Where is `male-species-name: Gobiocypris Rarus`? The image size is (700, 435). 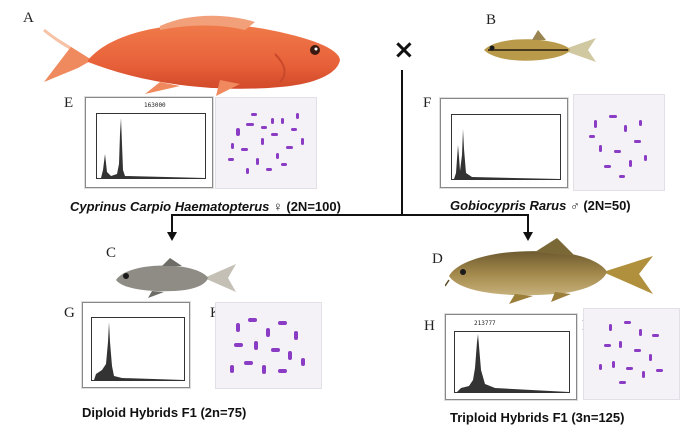 male-species-name: Gobiocypris Rarus is located at coordinates (508, 205).